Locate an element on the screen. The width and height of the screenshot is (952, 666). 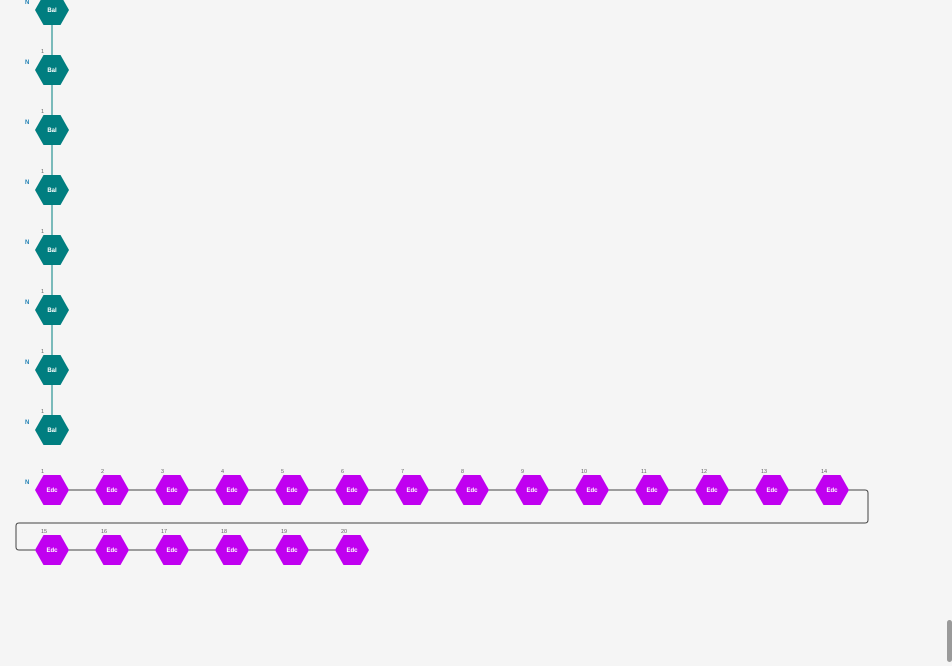
residue-node: Edc 16 is located at coordinates (112, 547).